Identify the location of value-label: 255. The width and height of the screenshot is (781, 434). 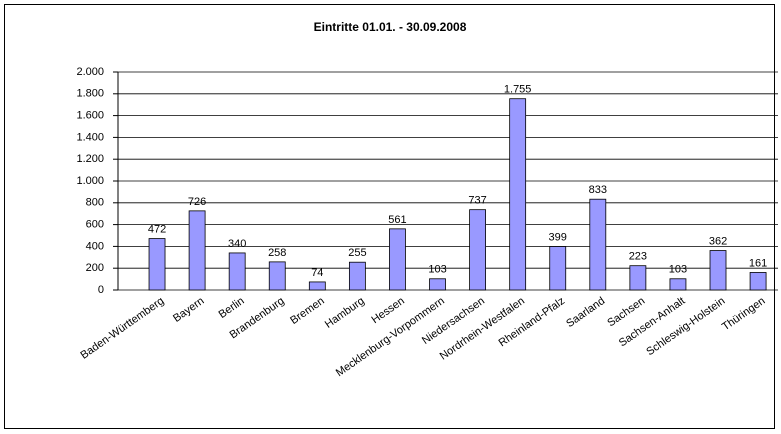
(357, 253).